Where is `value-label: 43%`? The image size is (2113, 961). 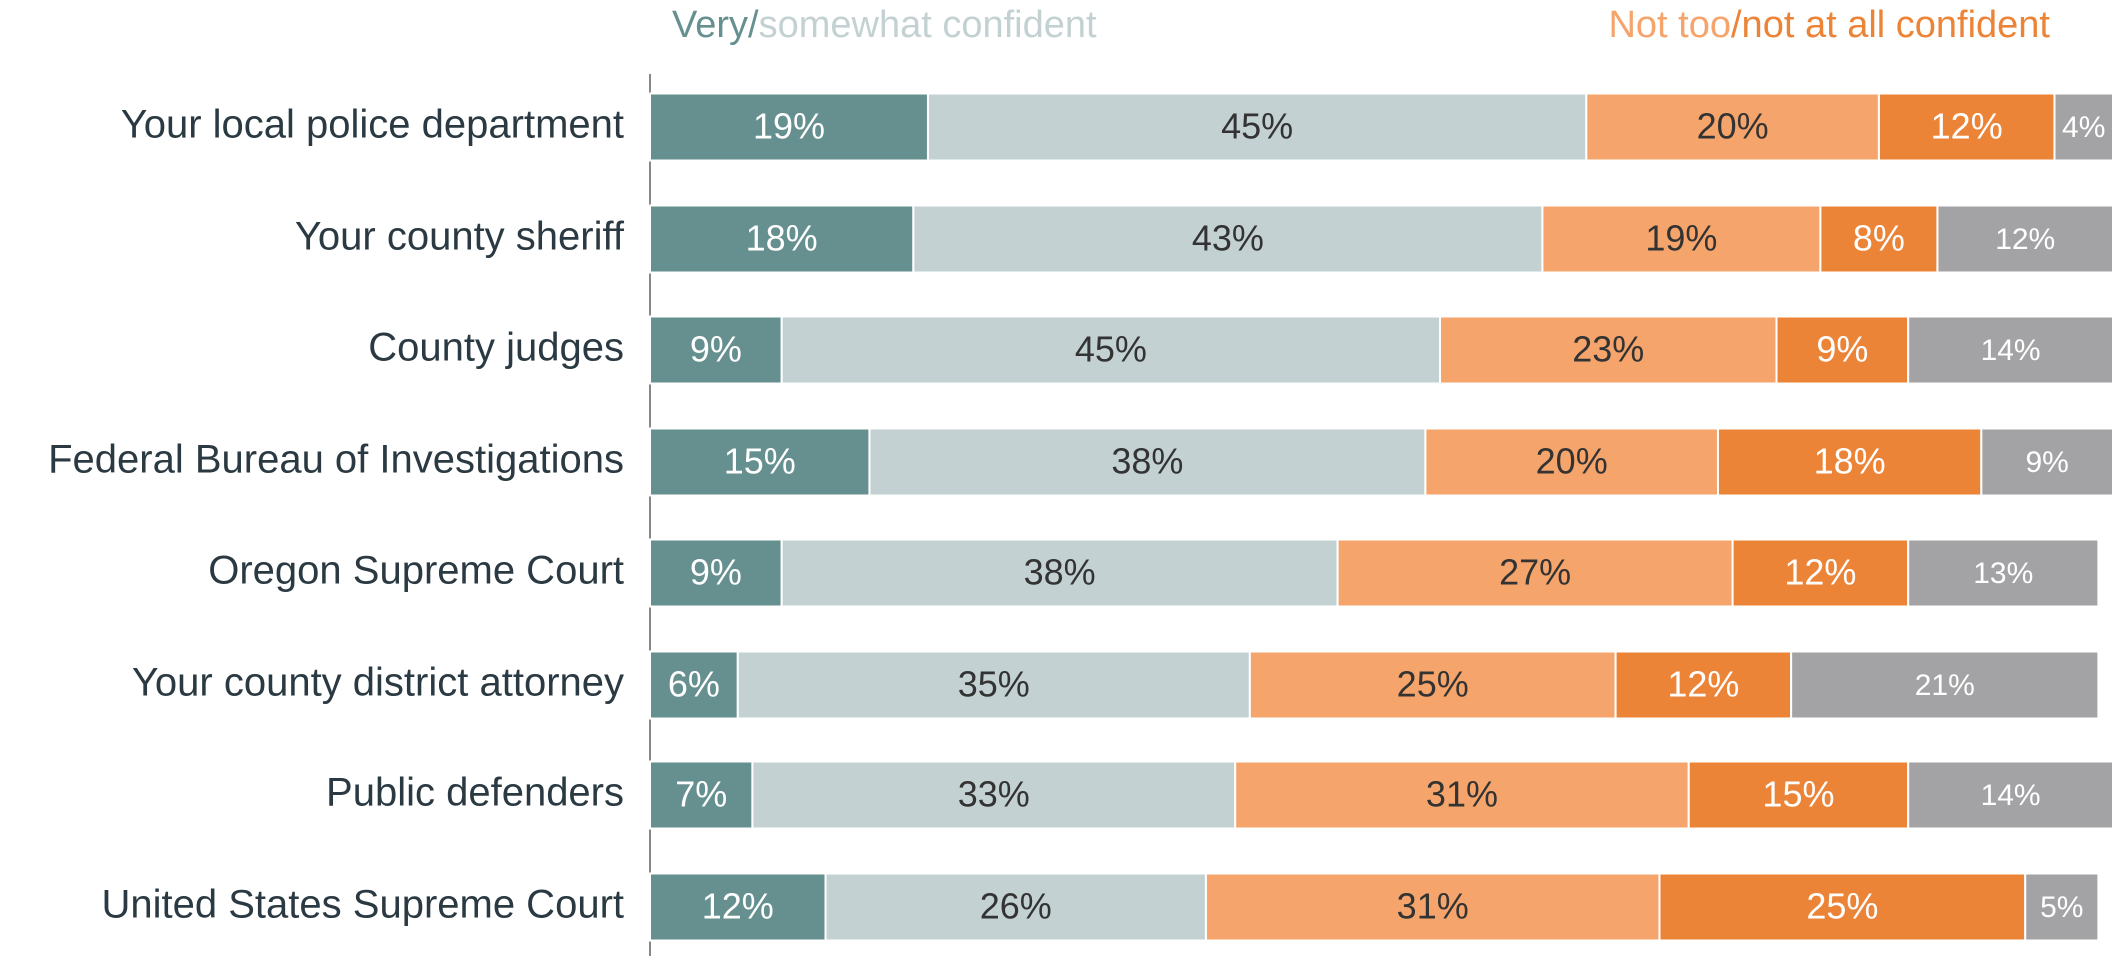 value-label: 43% is located at coordinates (1228, 238).